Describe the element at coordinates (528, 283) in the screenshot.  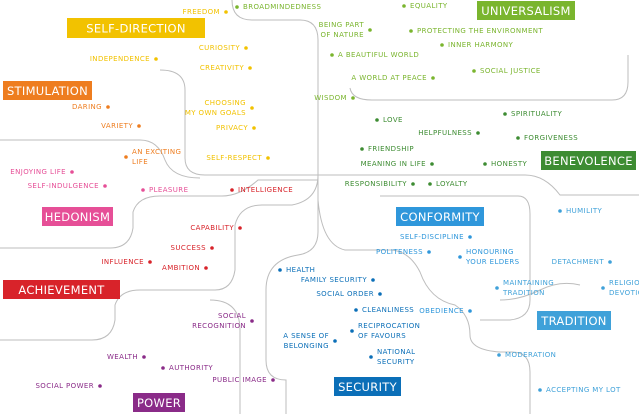
I see `value-item: MAINTAINING` at that location.